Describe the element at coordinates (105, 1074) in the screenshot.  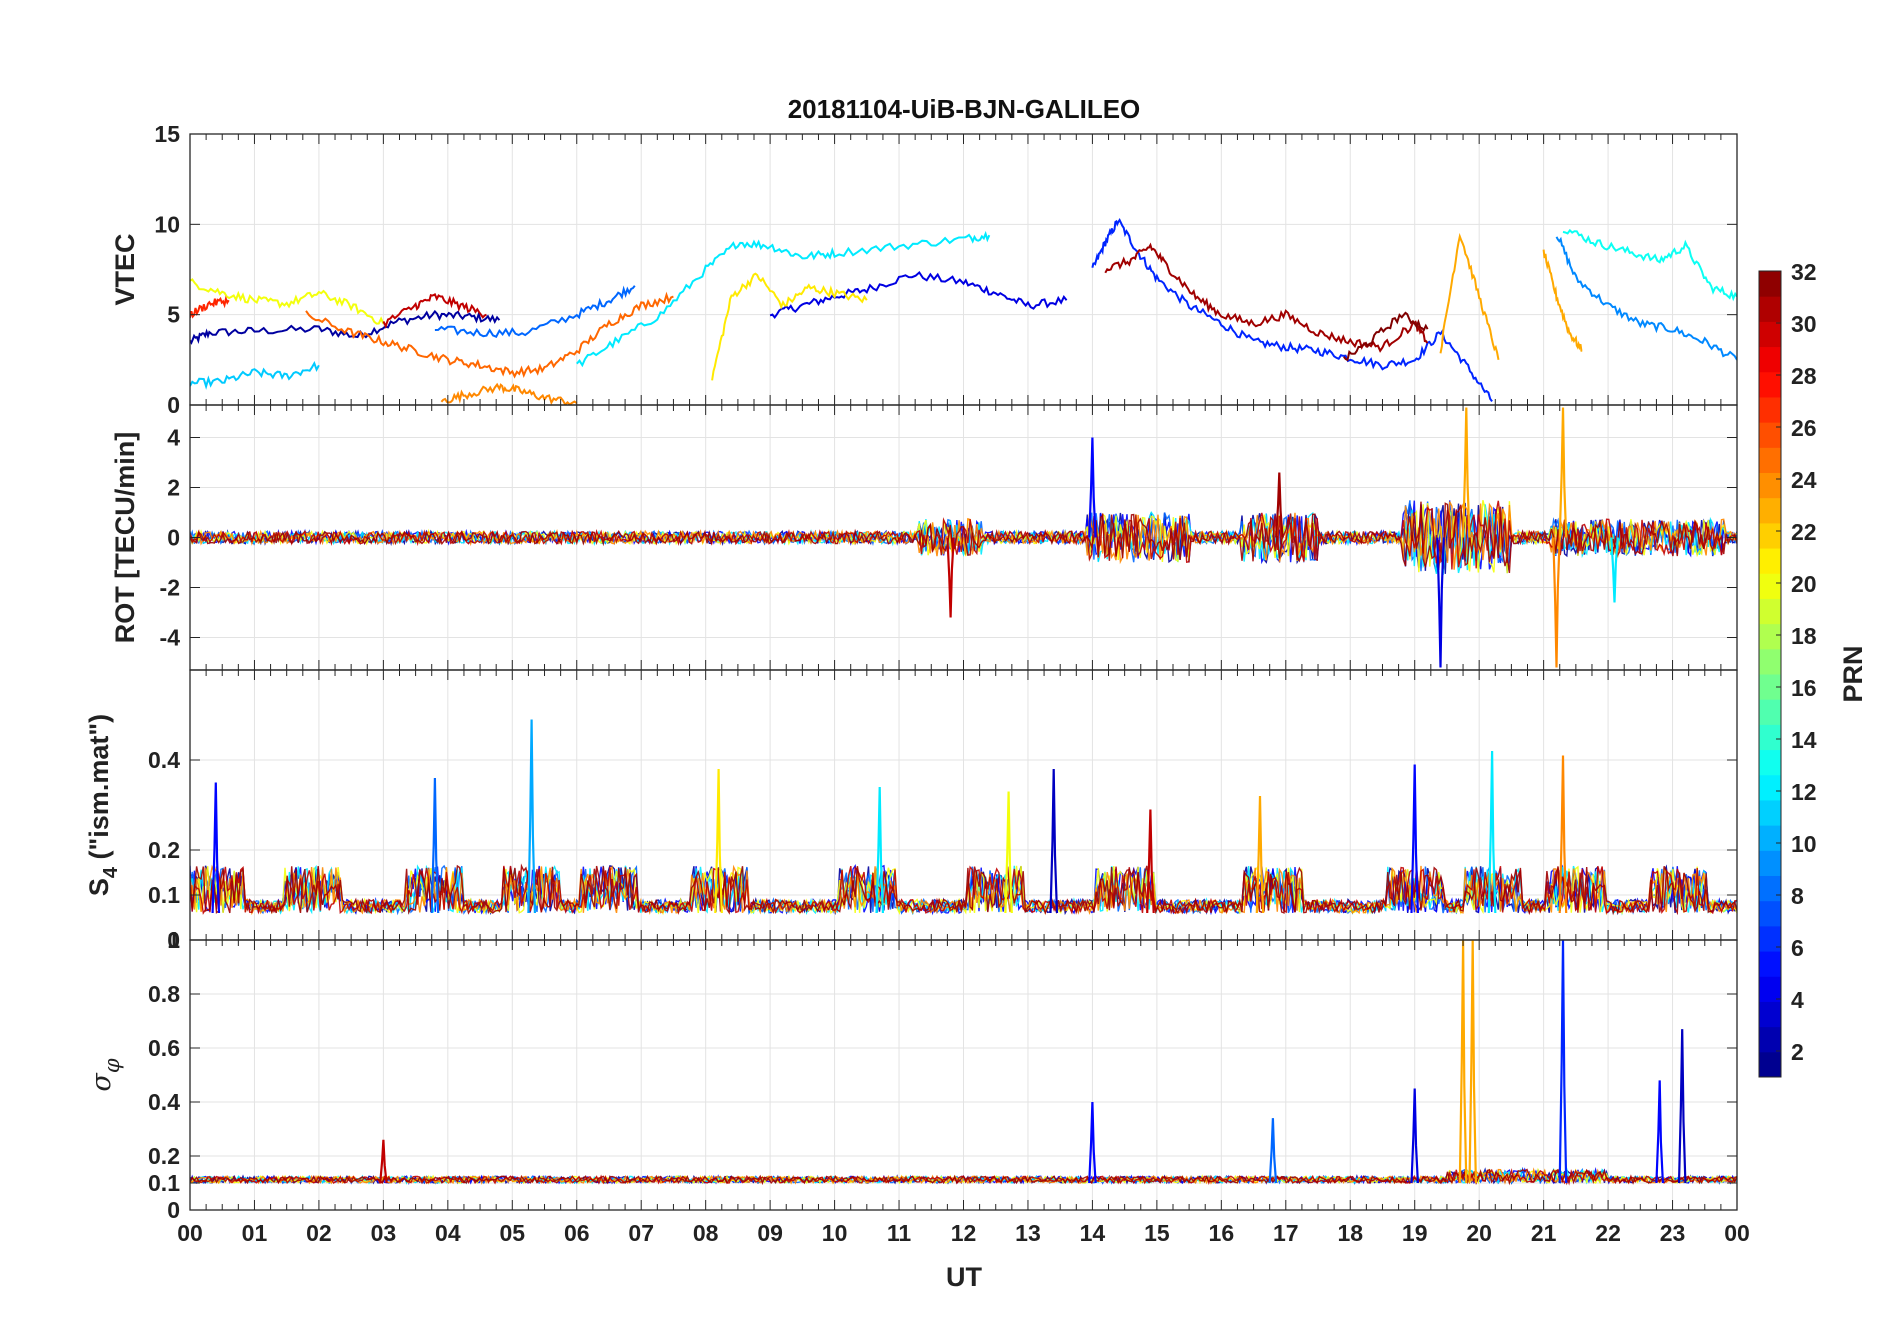
I see `y-axis-label: σφ` at that location.